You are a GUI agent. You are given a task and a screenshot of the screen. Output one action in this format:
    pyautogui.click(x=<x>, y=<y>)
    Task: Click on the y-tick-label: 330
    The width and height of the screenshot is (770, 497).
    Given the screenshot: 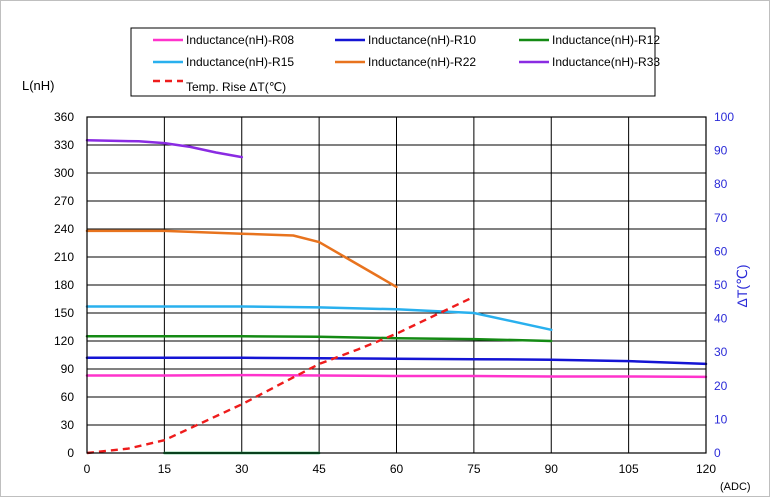 What is the action you would take?
    pyautogui.click(x=64, y=145)
    